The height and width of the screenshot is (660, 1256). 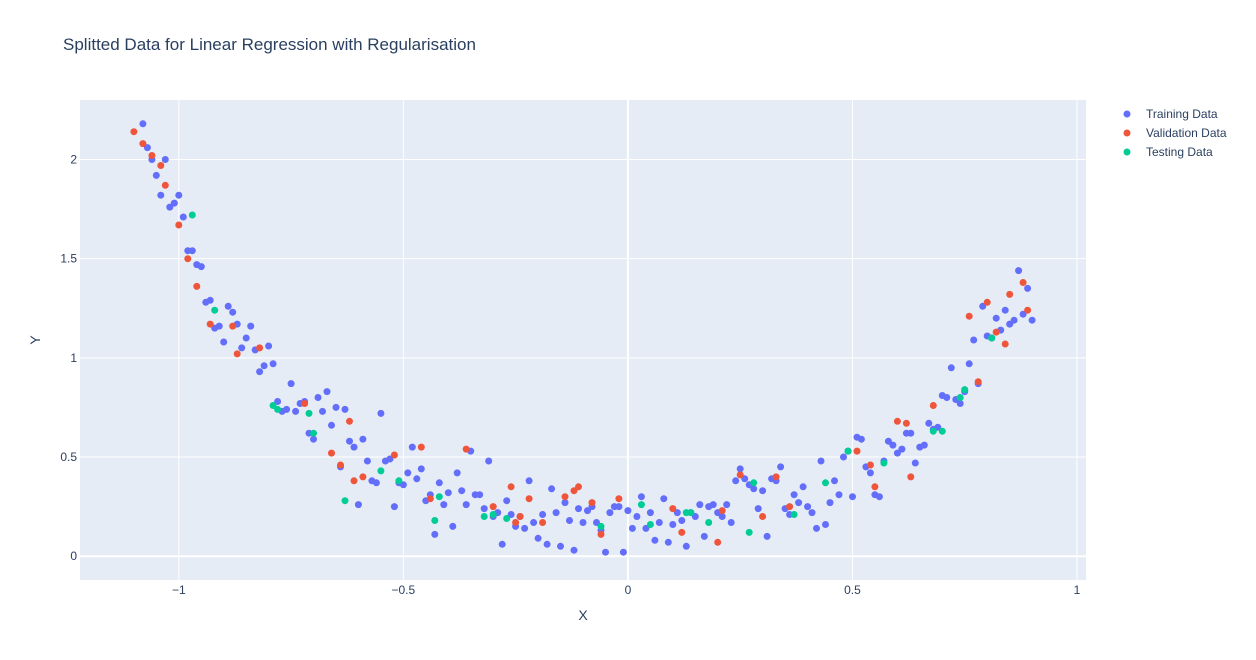 I want to click on legend-item: Testing Data, so click(x=1168, y=152).